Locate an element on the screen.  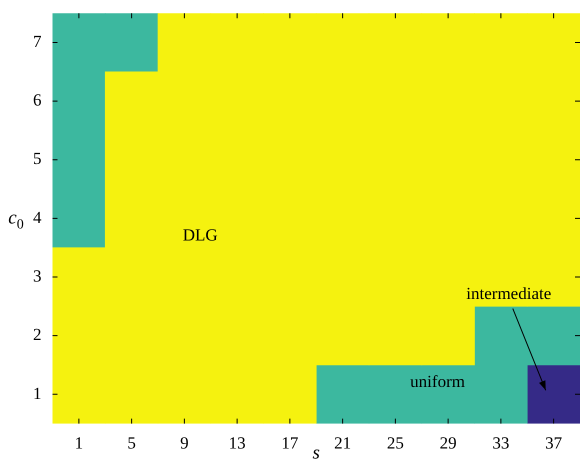
x-tick-label: 5 is located at coordinates (131, 442).